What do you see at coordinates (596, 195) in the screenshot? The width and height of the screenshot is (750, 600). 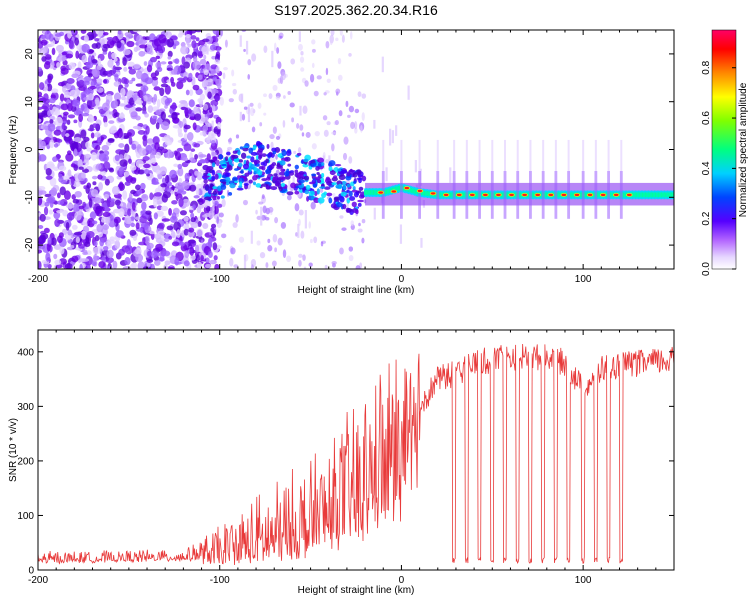 I see `spectrogram-fringe` at bounding box center [596, 195].